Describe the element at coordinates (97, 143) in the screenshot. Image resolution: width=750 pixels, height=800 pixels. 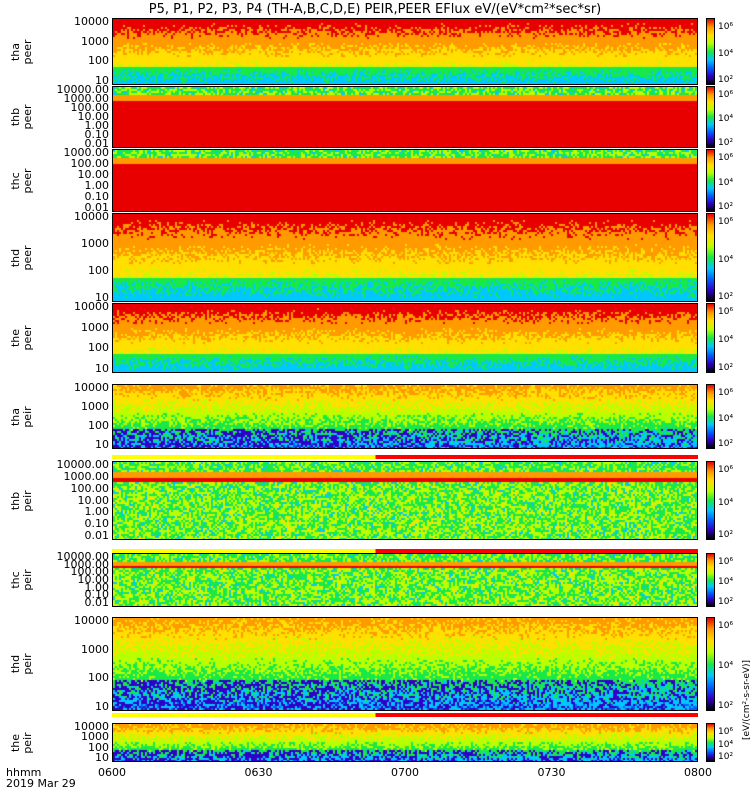
I see `ytick-label: 0.01` at that location.